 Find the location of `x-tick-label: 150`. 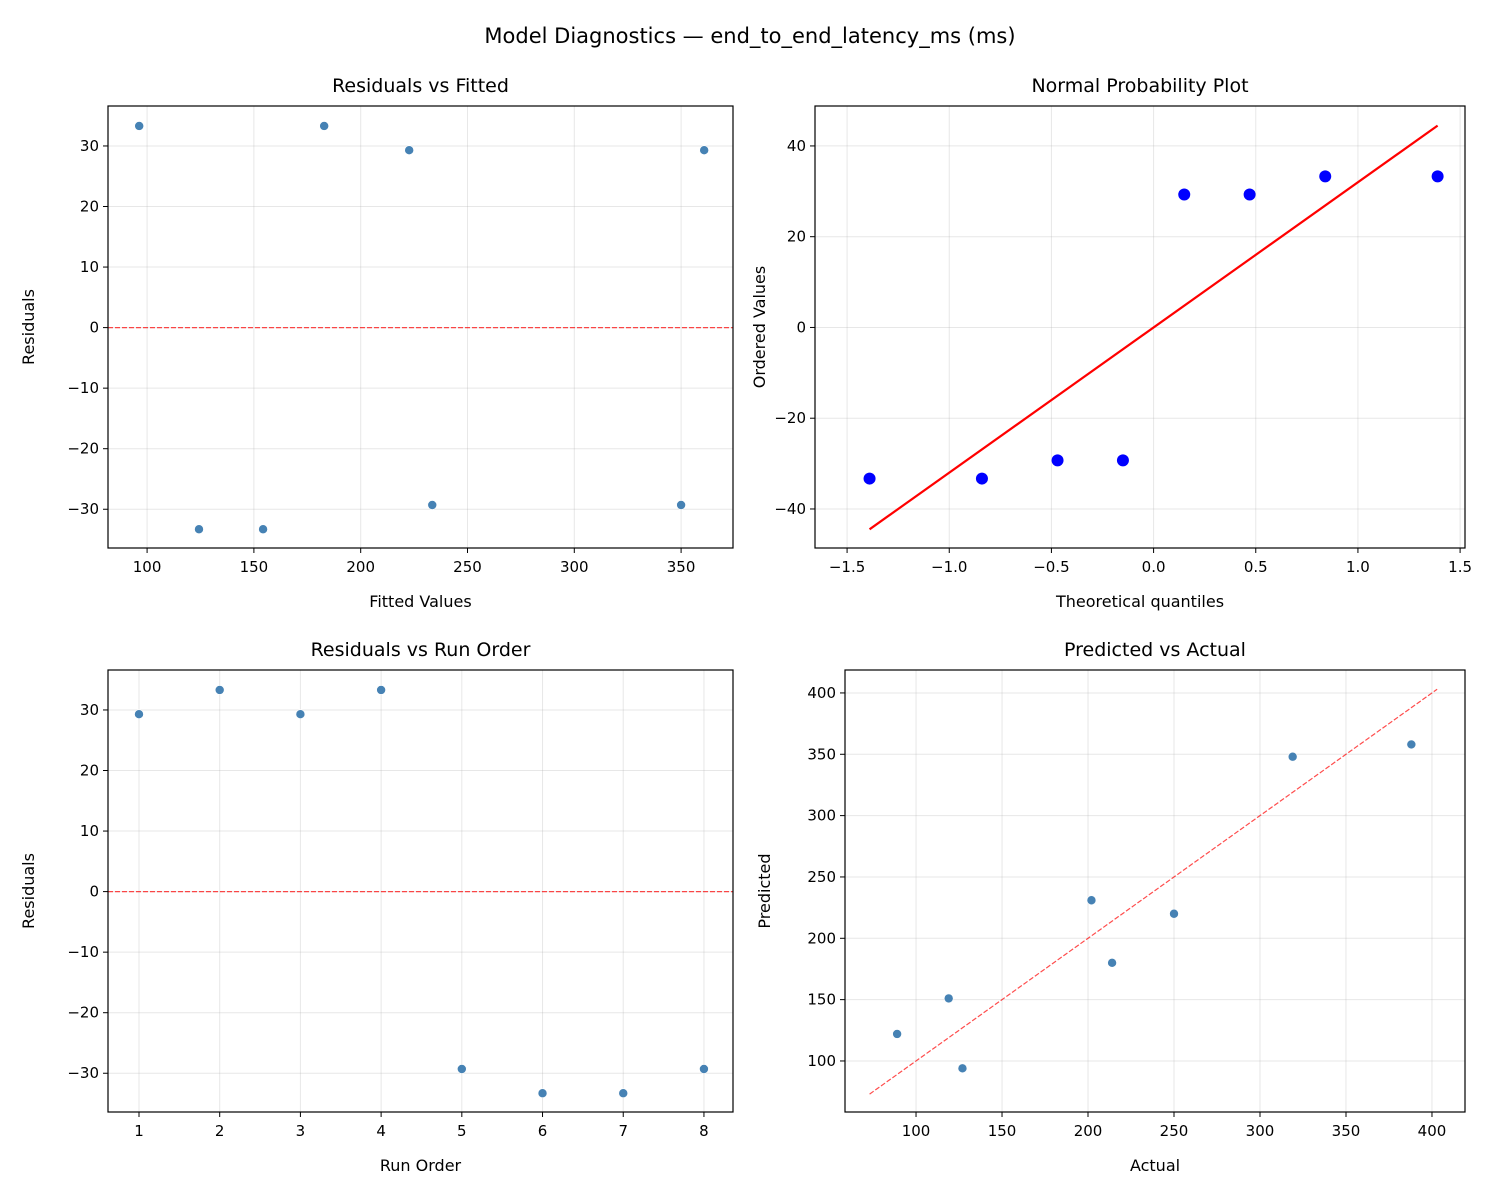

x-tick-label: 150 is located at coordinates (254, 567).